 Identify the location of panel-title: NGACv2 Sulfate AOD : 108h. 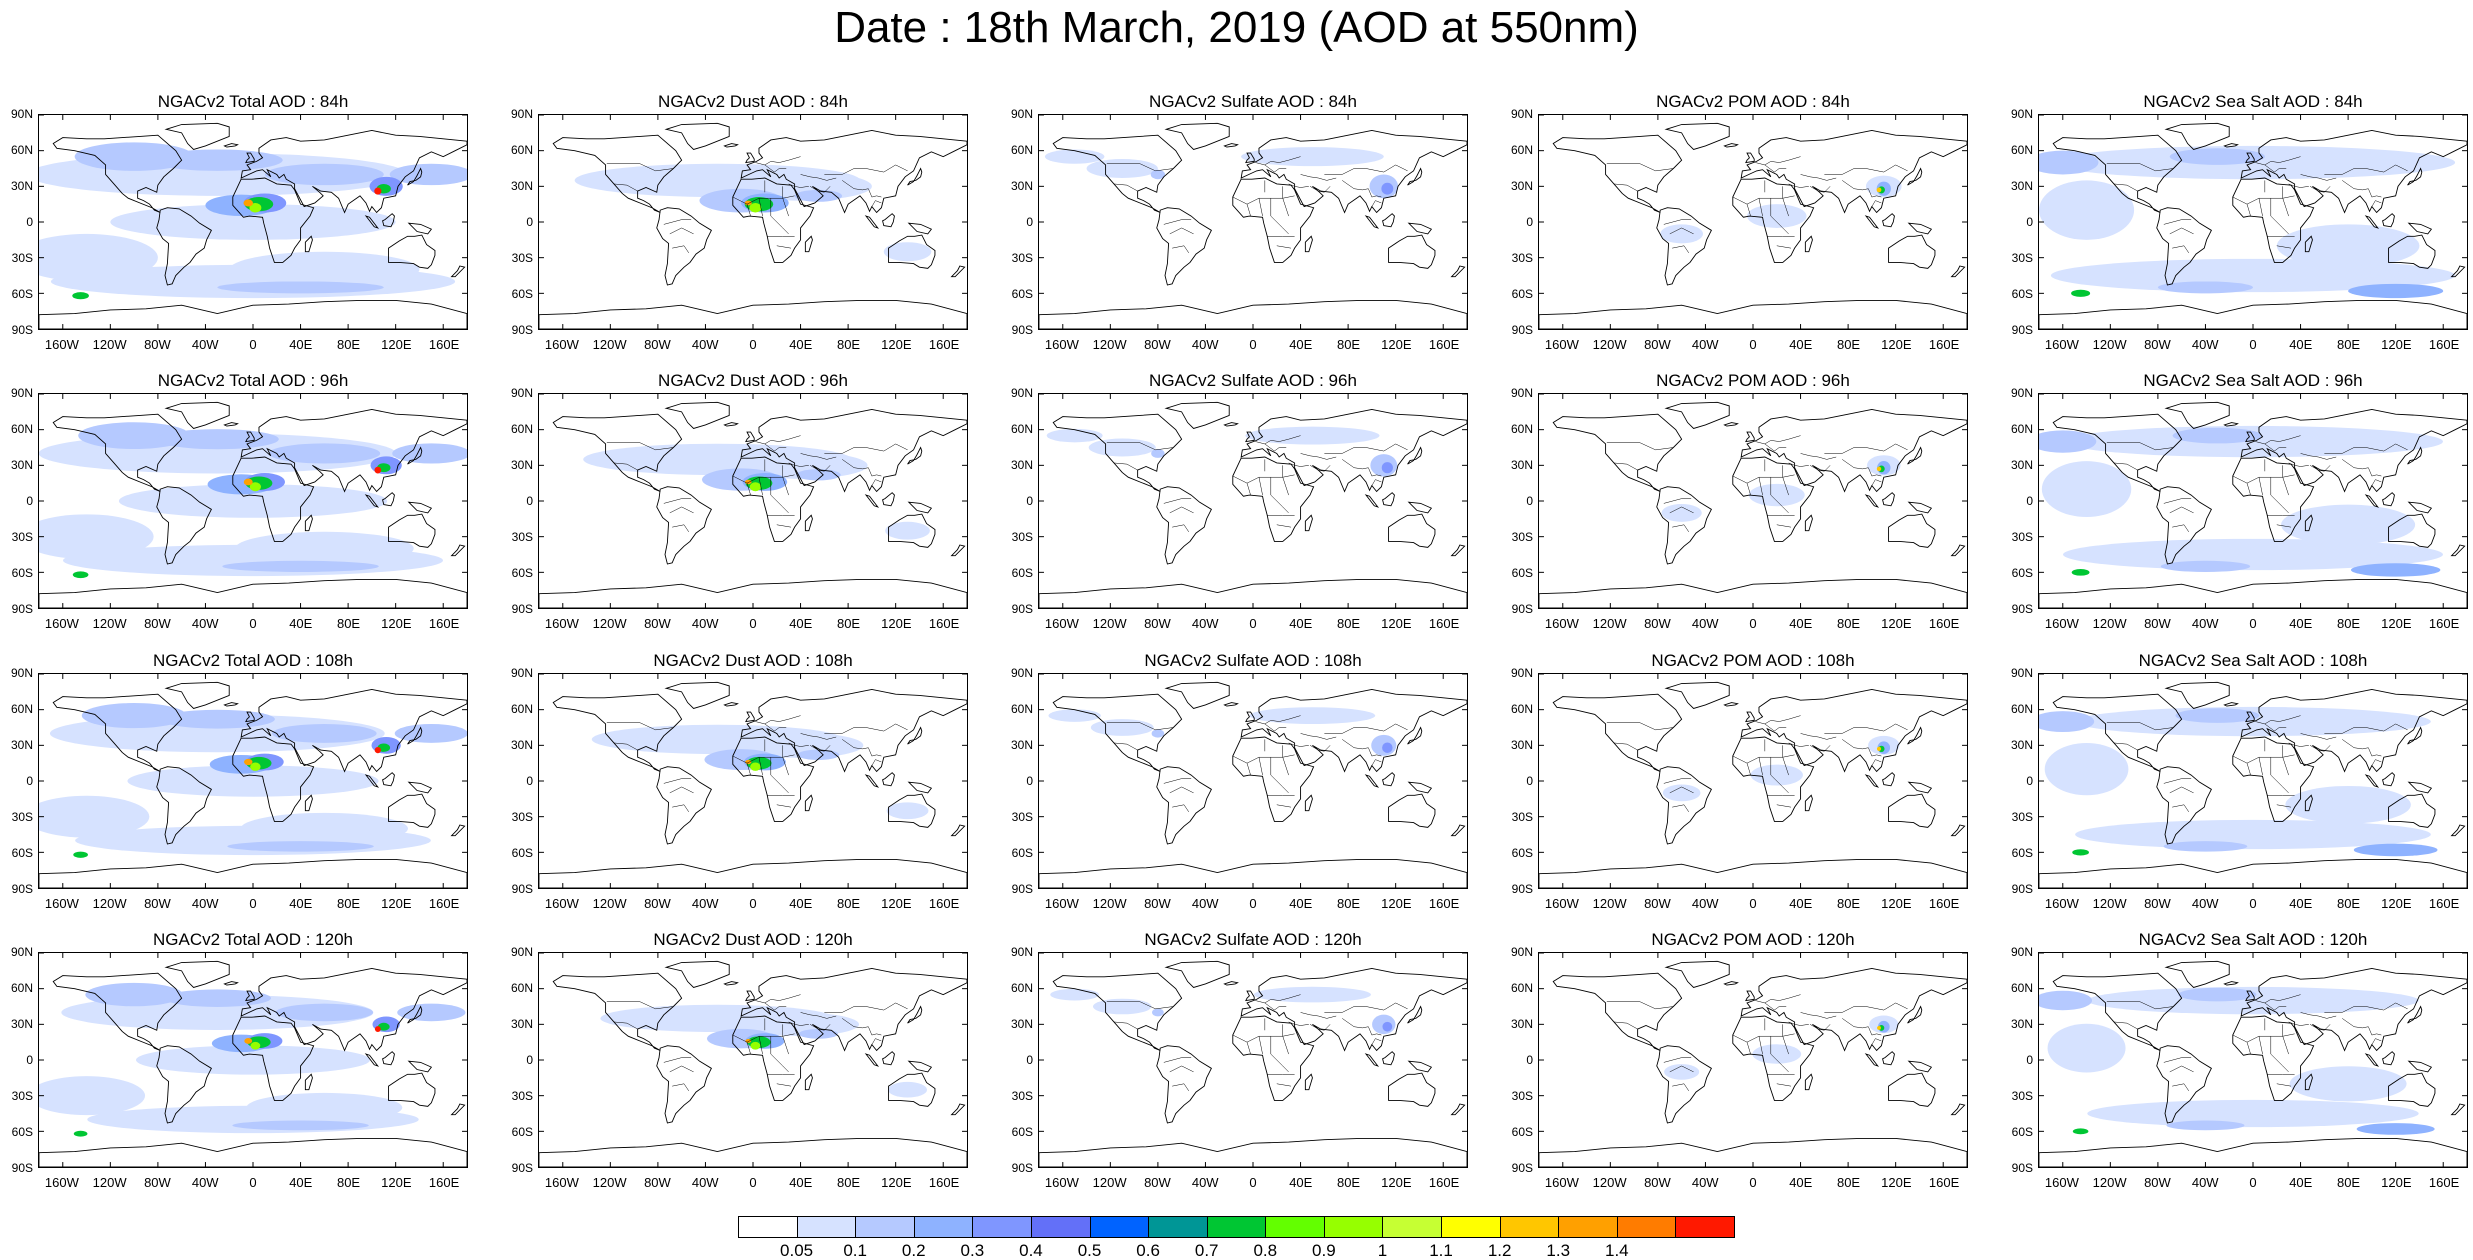
(1253, 660).